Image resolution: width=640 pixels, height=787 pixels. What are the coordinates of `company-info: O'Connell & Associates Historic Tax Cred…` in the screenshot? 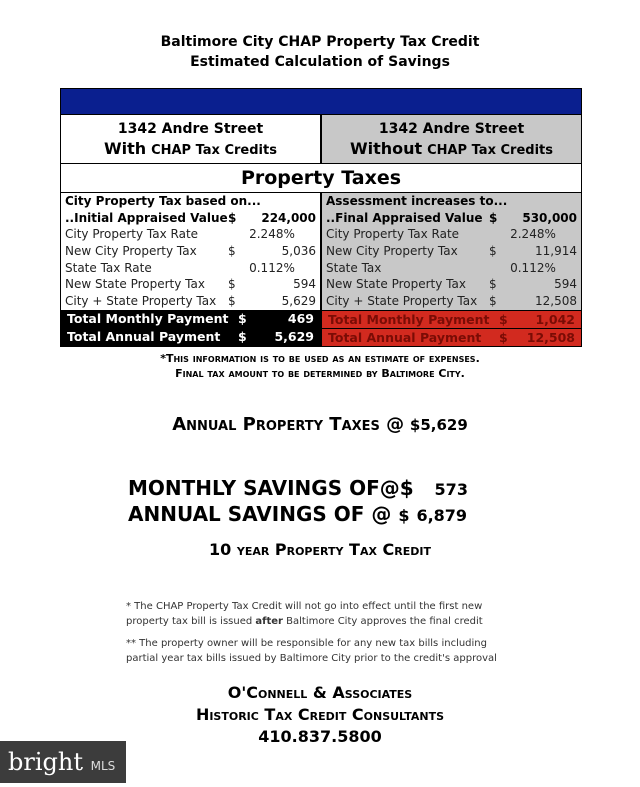 It's located at (320, 715).